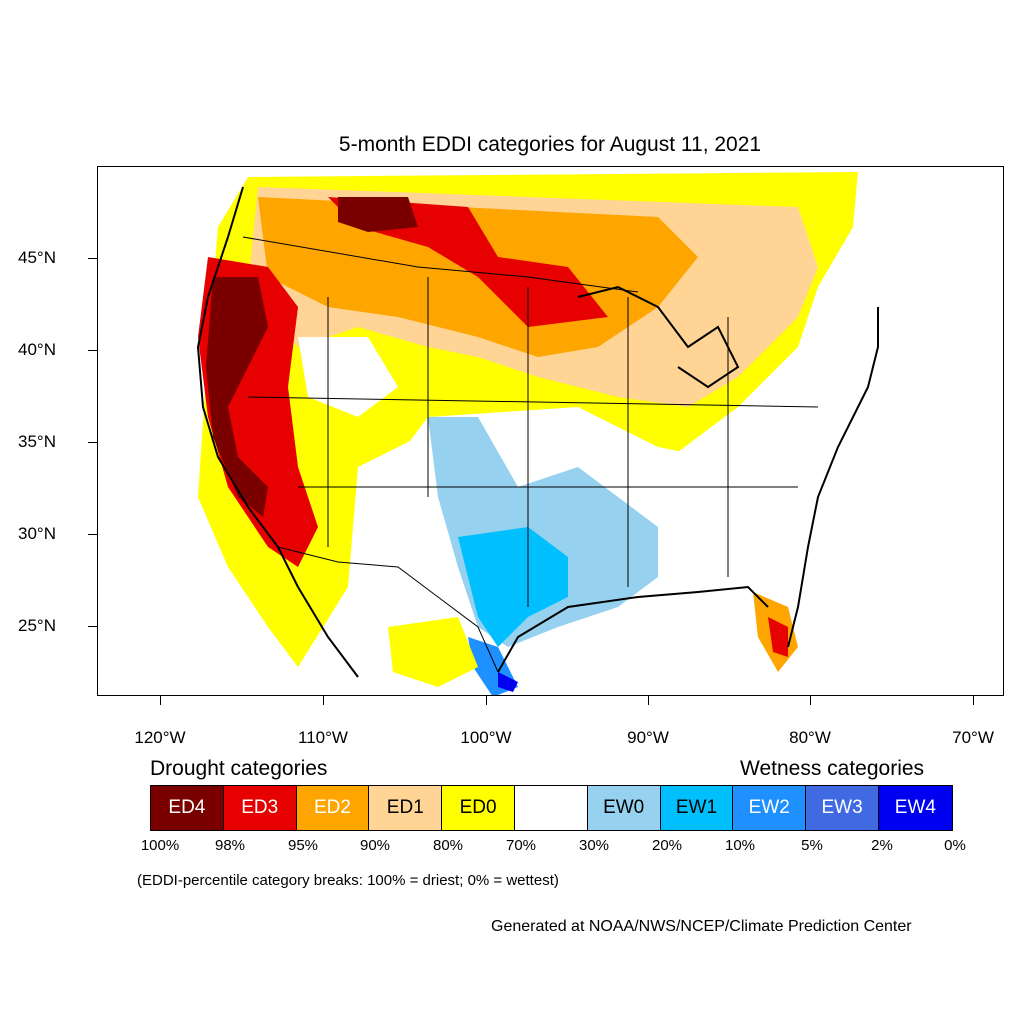 This screenshot has width=1024, height=1024. I want to click on lat-label-45: 45°N, so click(37, 257).